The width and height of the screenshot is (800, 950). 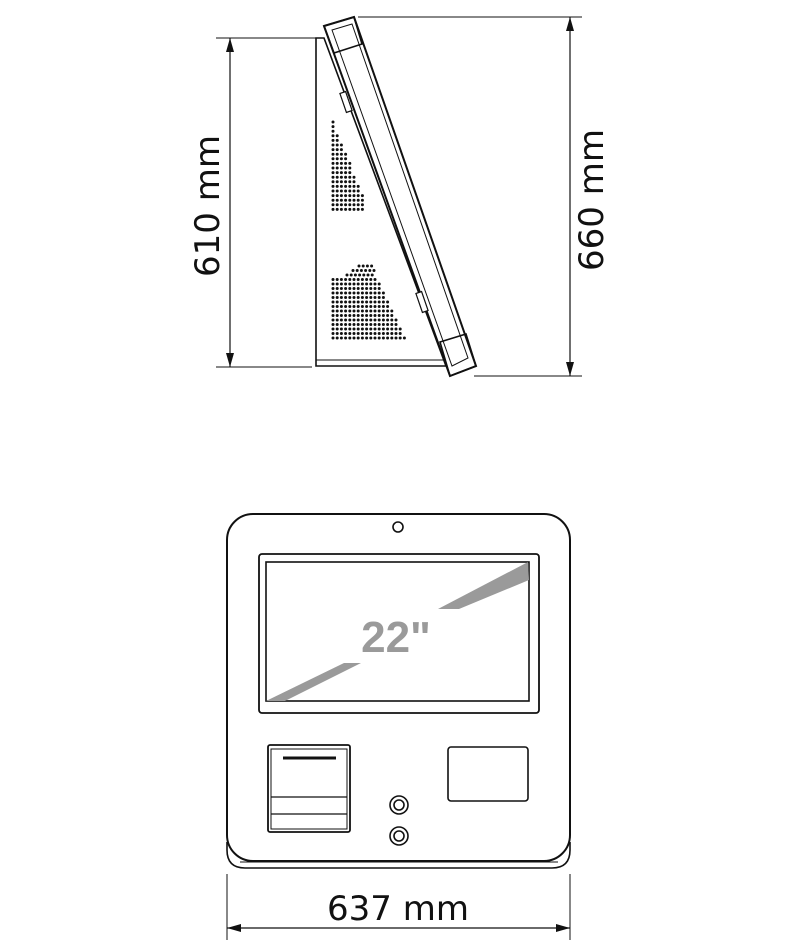 I want to click on push-button-upper, so click(x=399, y=805).